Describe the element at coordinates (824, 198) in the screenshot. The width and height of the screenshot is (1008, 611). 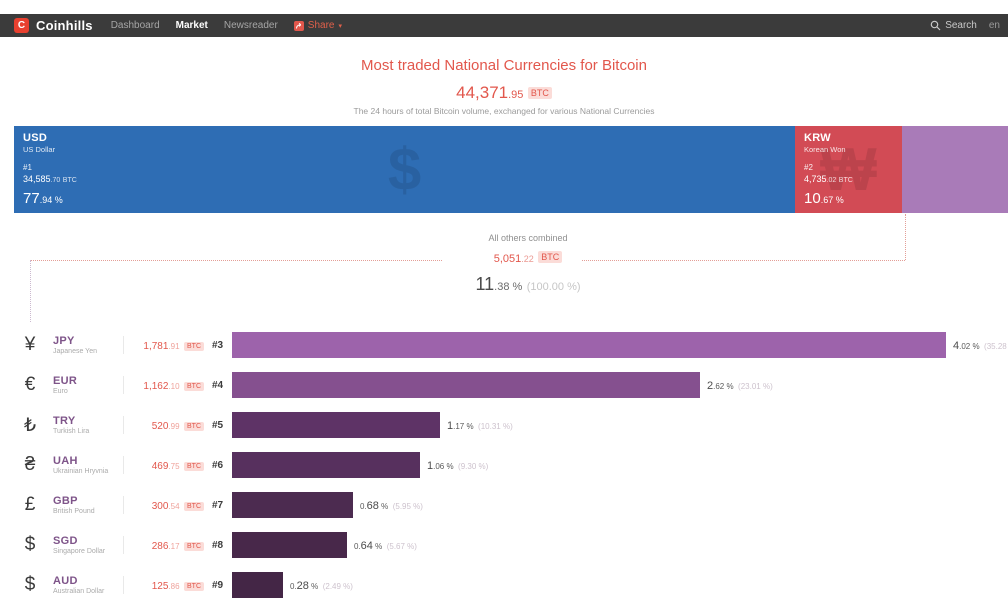
I see `segment-percent: 10.67 %` at that location.